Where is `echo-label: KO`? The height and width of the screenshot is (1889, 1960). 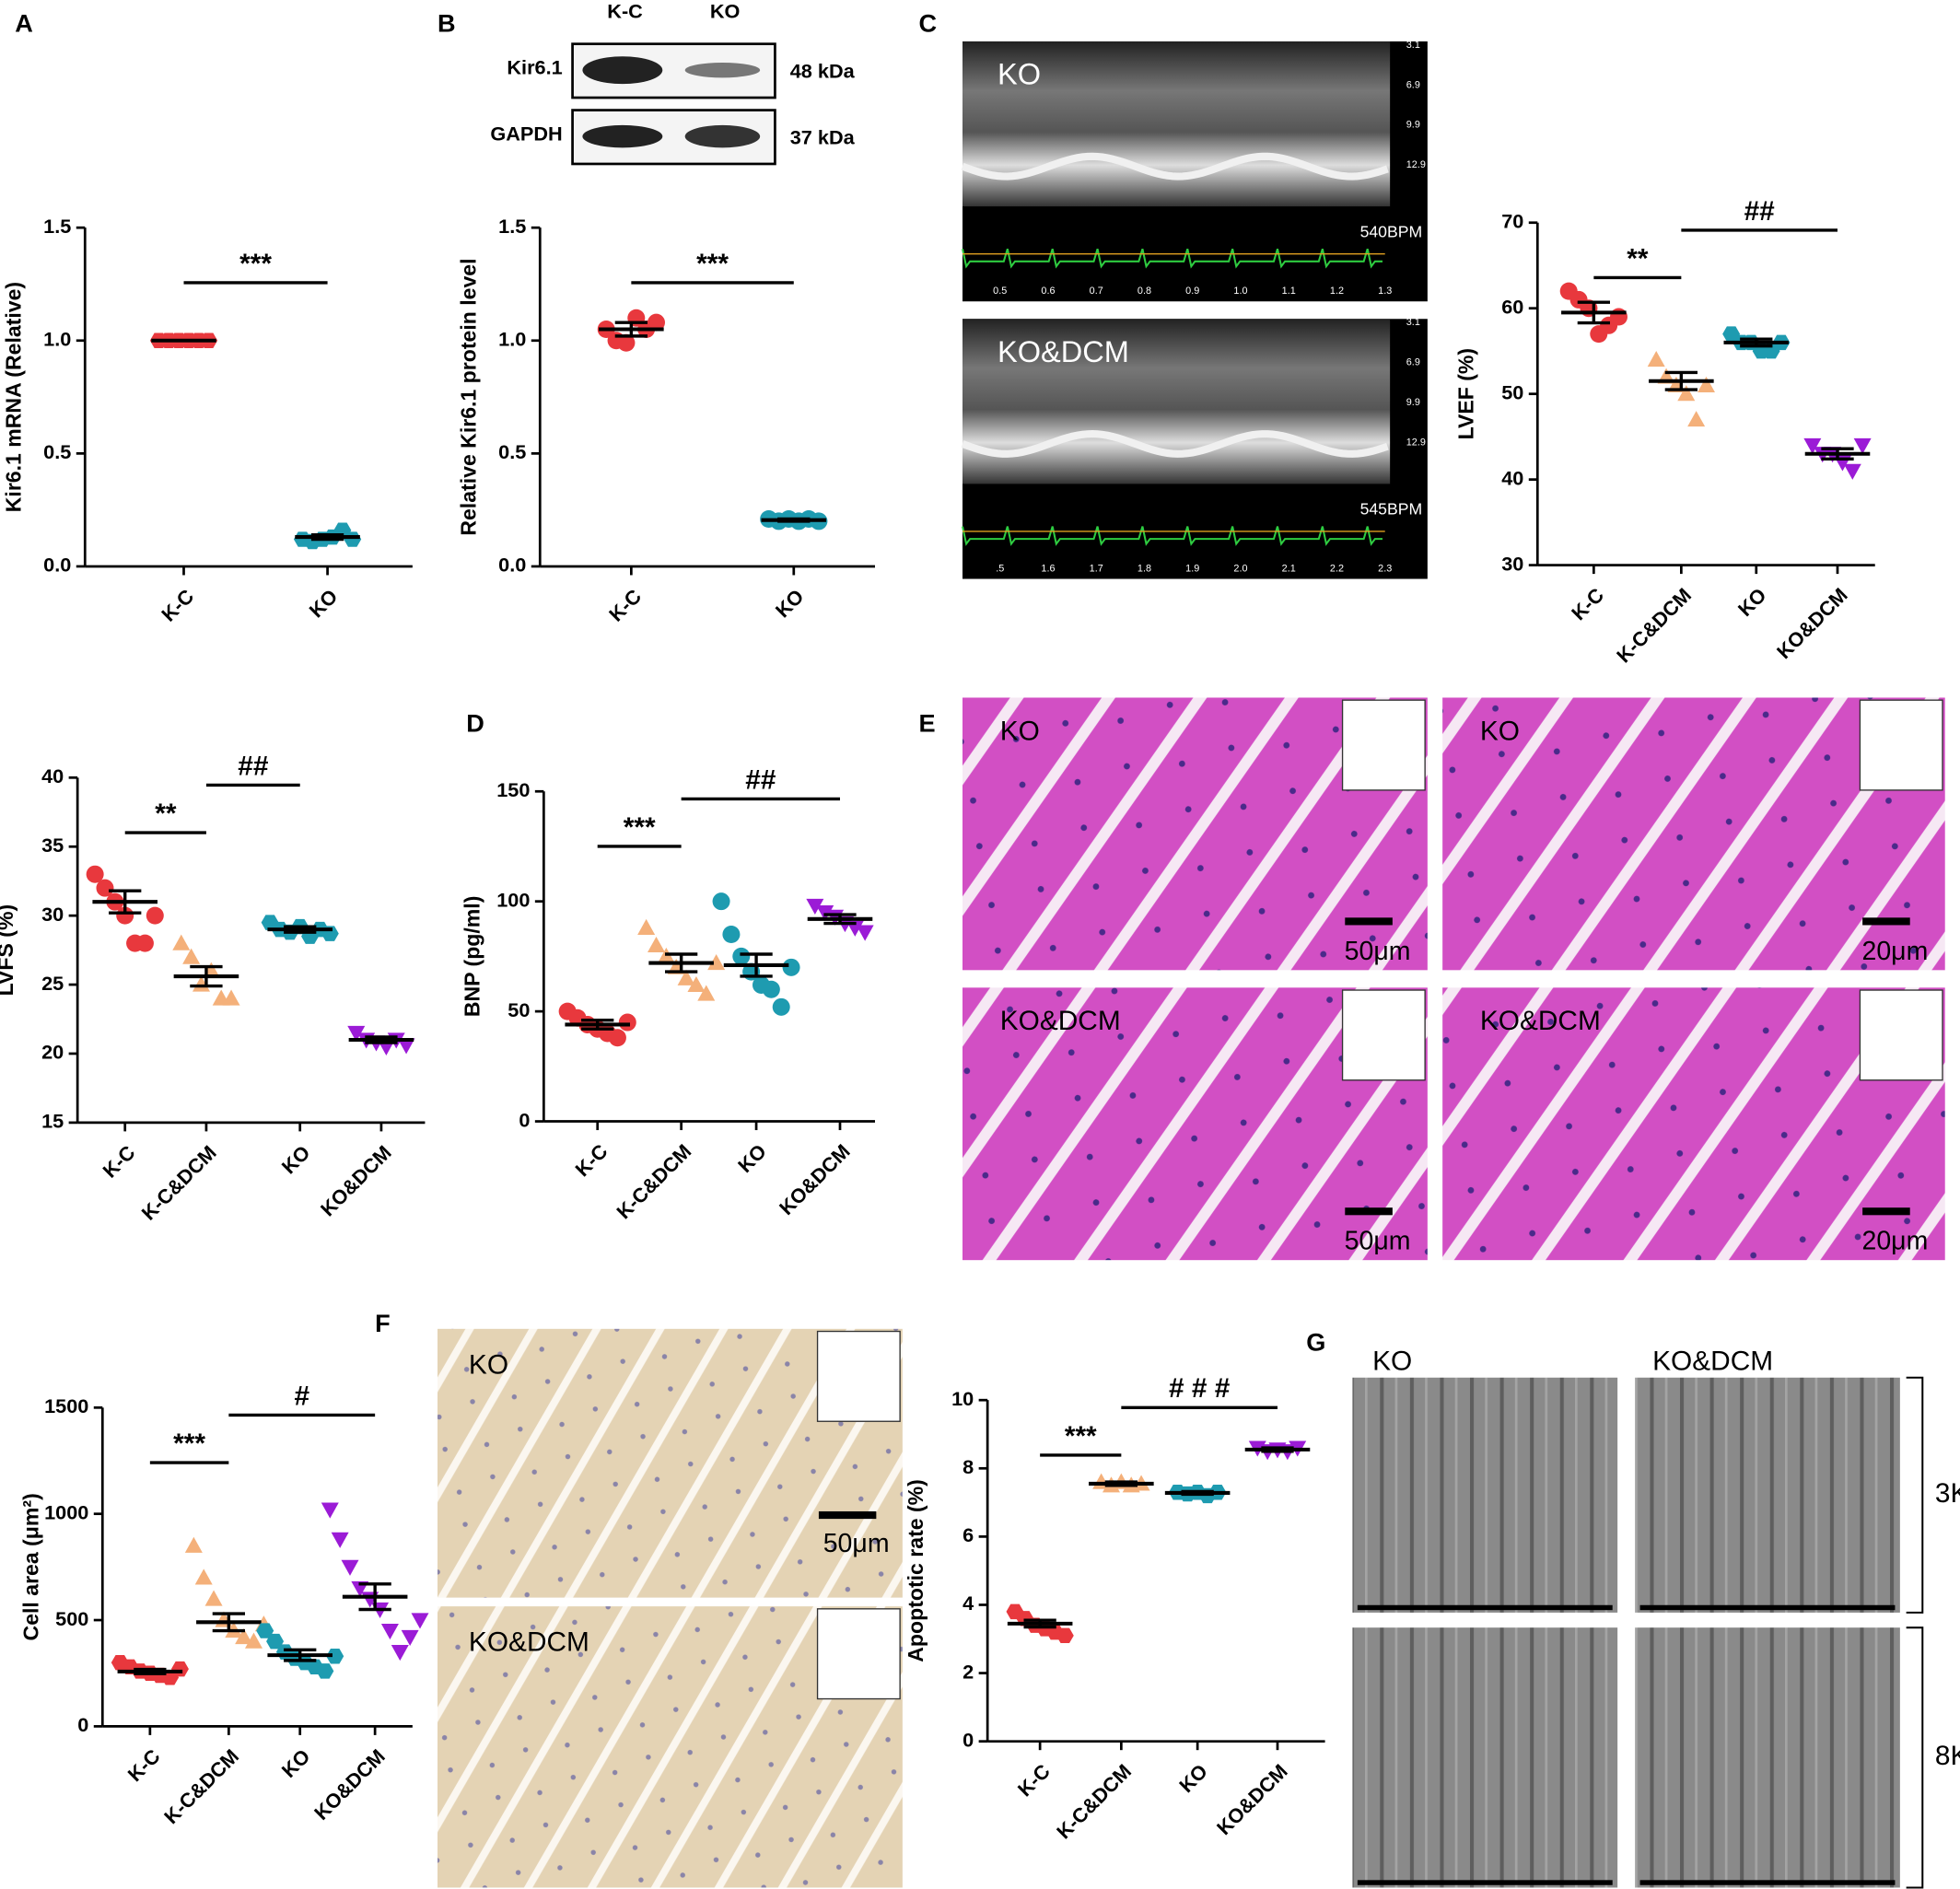 echo-label: KO is located at coordinates (1019, 74).